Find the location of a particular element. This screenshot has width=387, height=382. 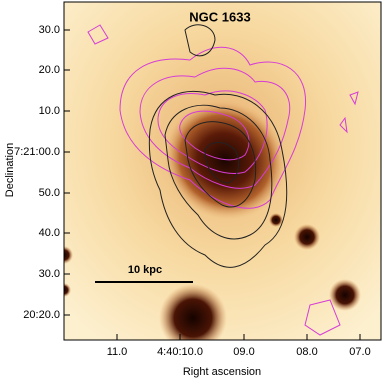

x-tick-label: 09.0 is located at coordinates (243, 352).